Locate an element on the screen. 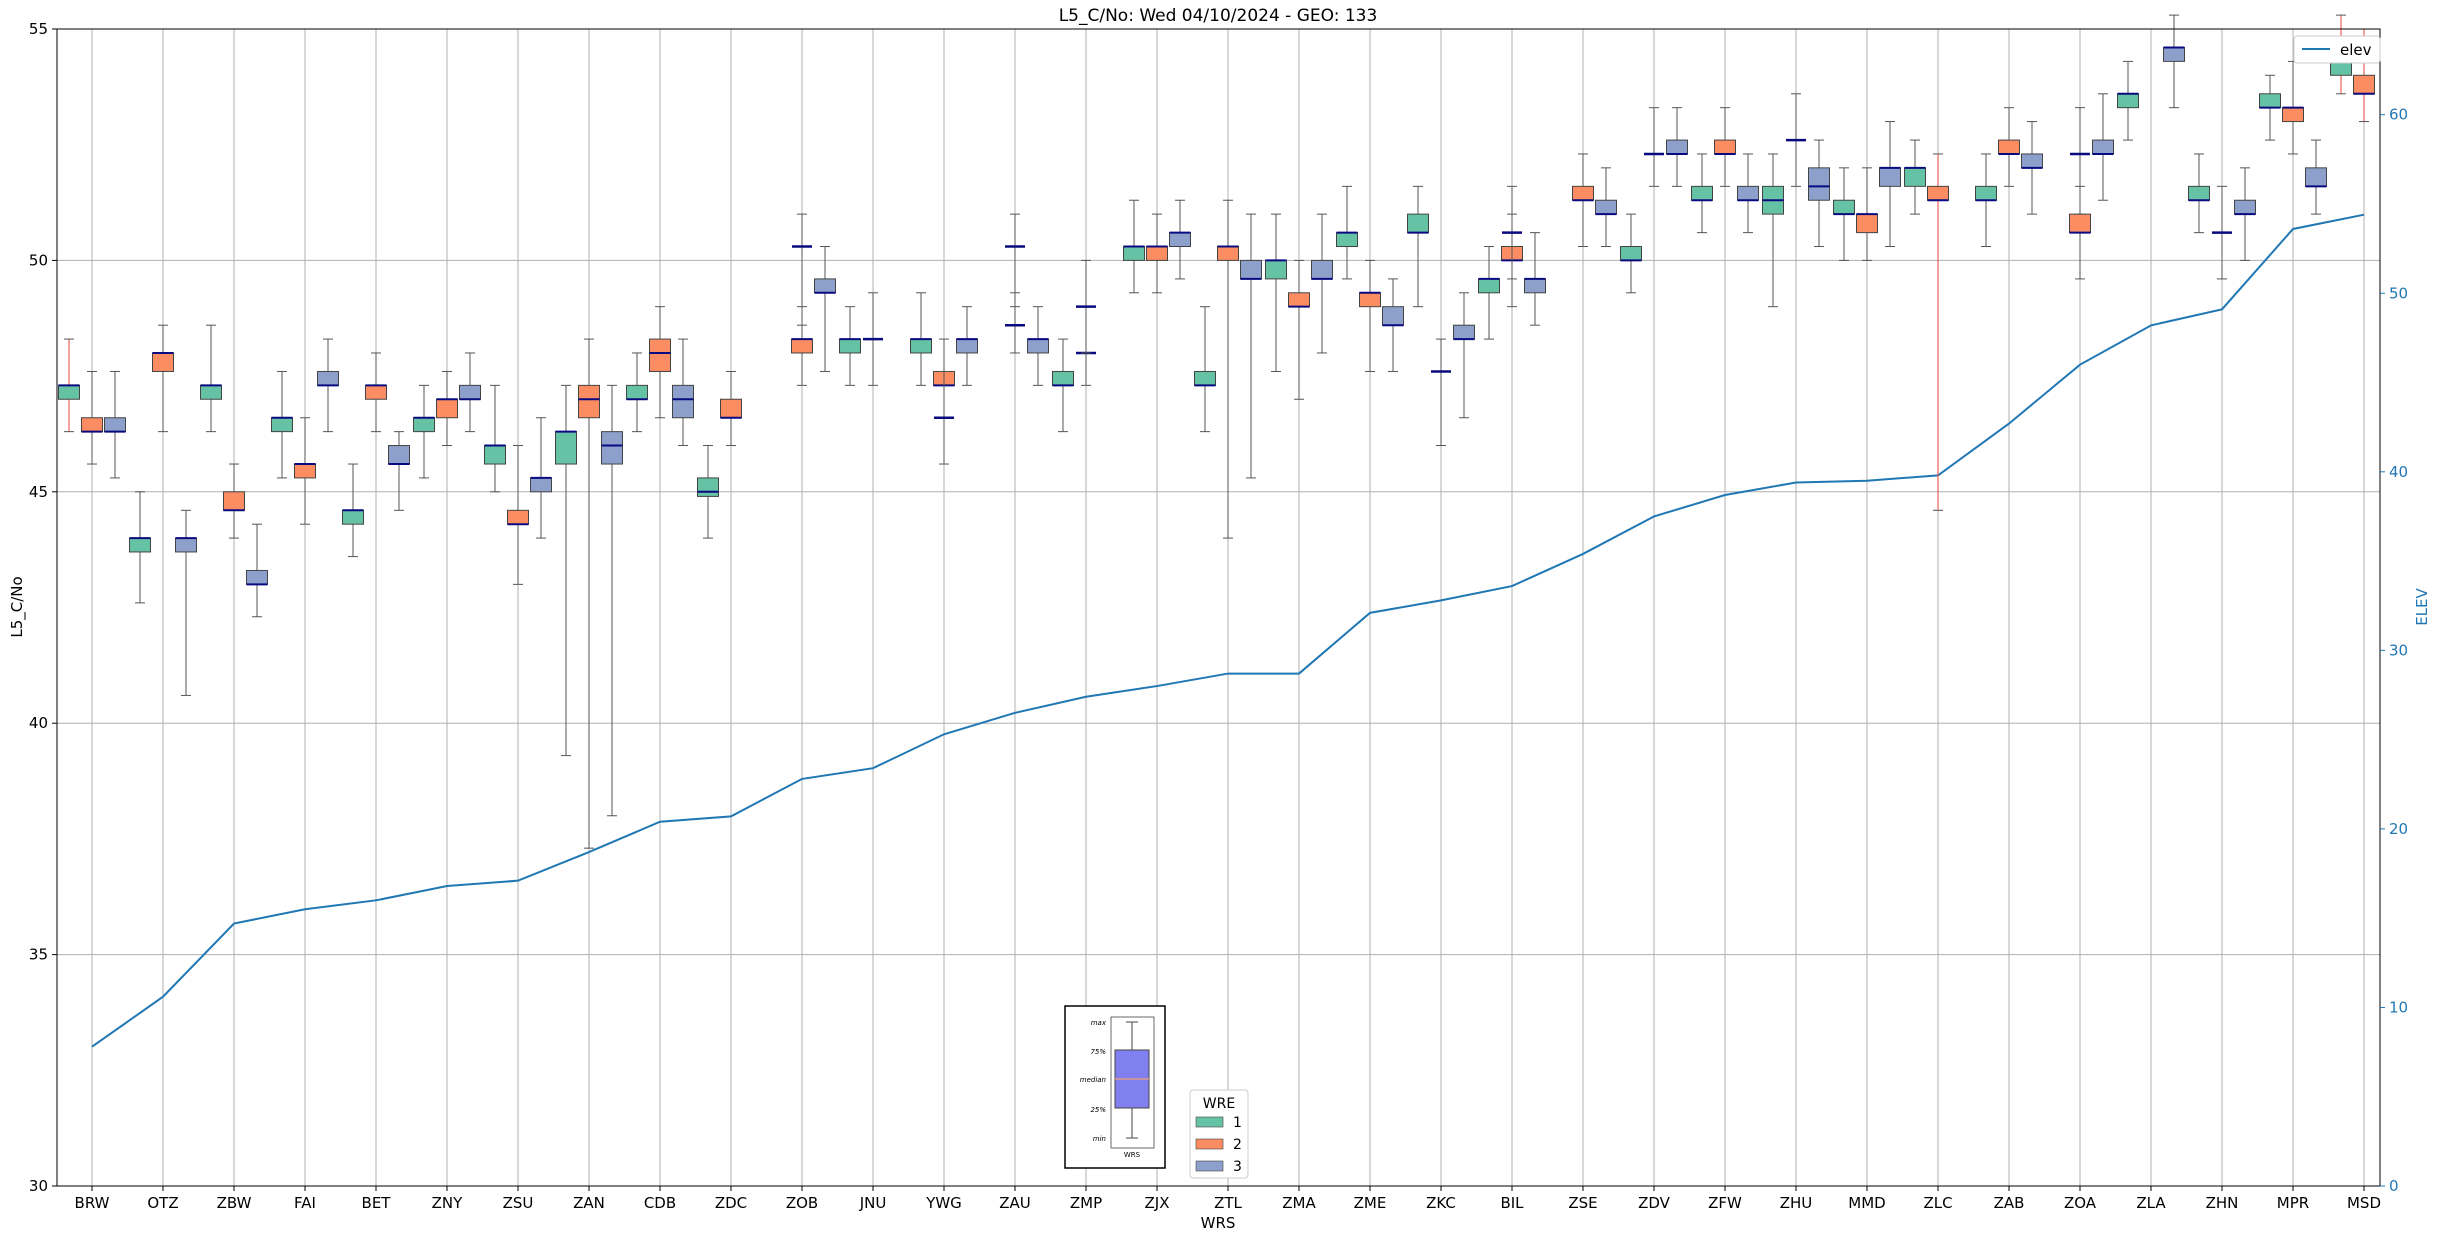  x-tick-label: ZMA is located at coordinates (1299, 1203).